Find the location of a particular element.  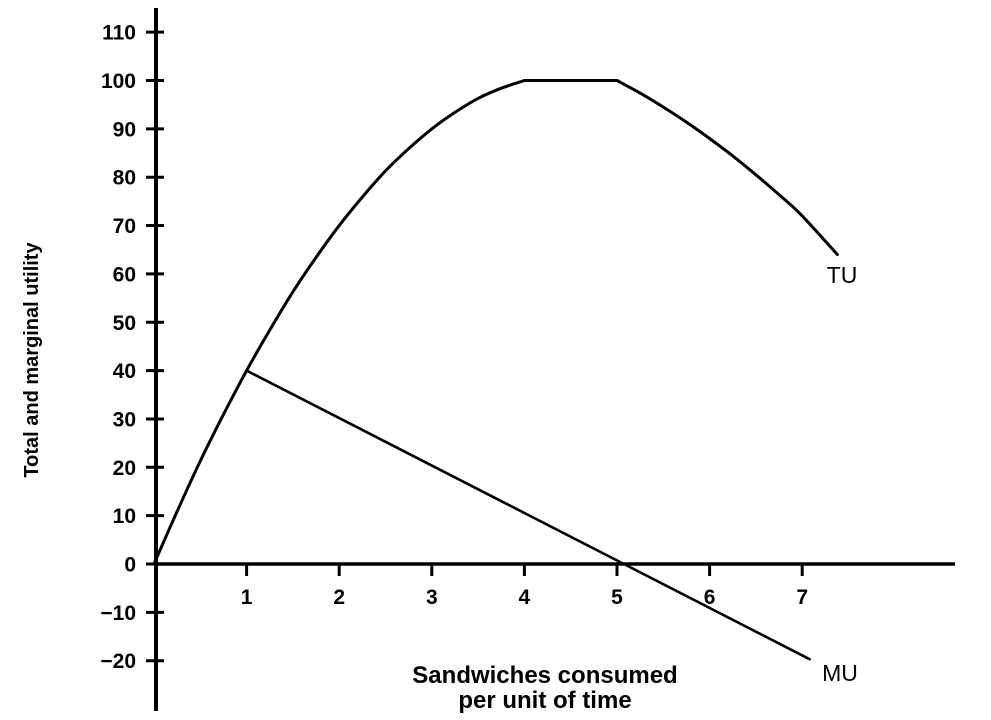

y-tick-label-50: 50 is located at coordinates (124, 323).